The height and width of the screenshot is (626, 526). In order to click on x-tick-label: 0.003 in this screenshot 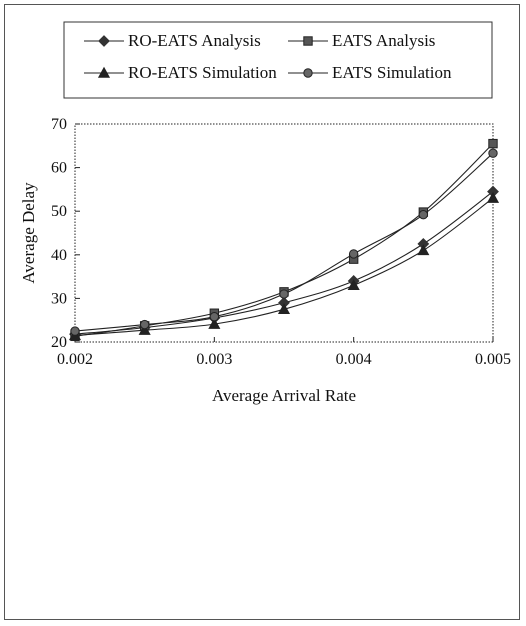, I will do `click(214, 359)`.